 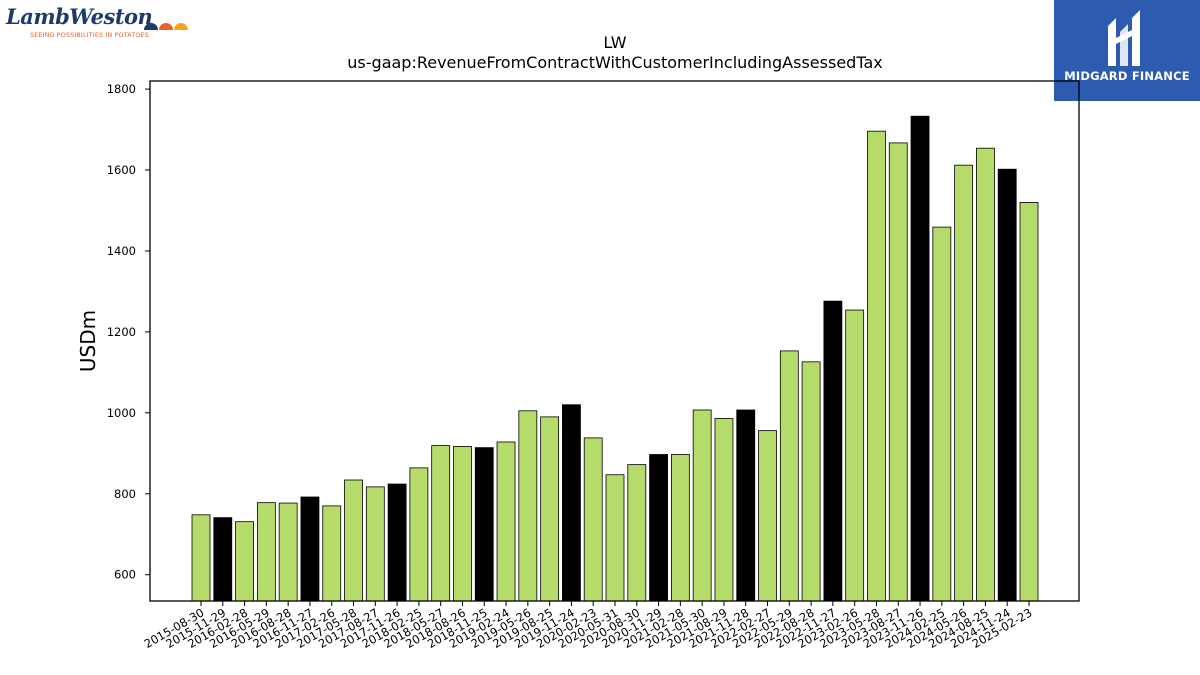 What do you see at coordinates (125, 575) in the screenshot?
I see `y-tick-label: 600` at bounding box center [125, 575].